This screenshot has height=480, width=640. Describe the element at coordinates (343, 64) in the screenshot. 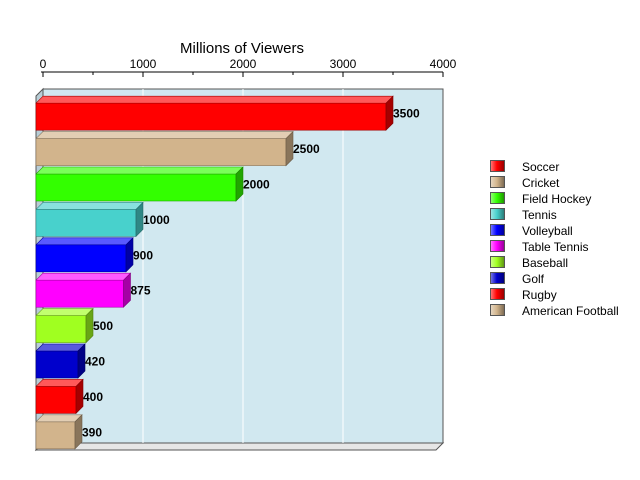

I see `x-tick-label: 3000` at that location.